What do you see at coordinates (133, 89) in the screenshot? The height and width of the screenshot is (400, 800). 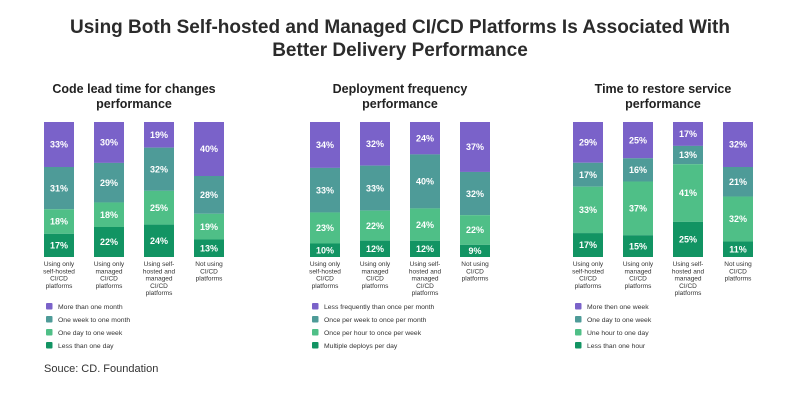 I see `panel-1-title-line-1: Code lead time for changes` at bounding box center [133, 89].